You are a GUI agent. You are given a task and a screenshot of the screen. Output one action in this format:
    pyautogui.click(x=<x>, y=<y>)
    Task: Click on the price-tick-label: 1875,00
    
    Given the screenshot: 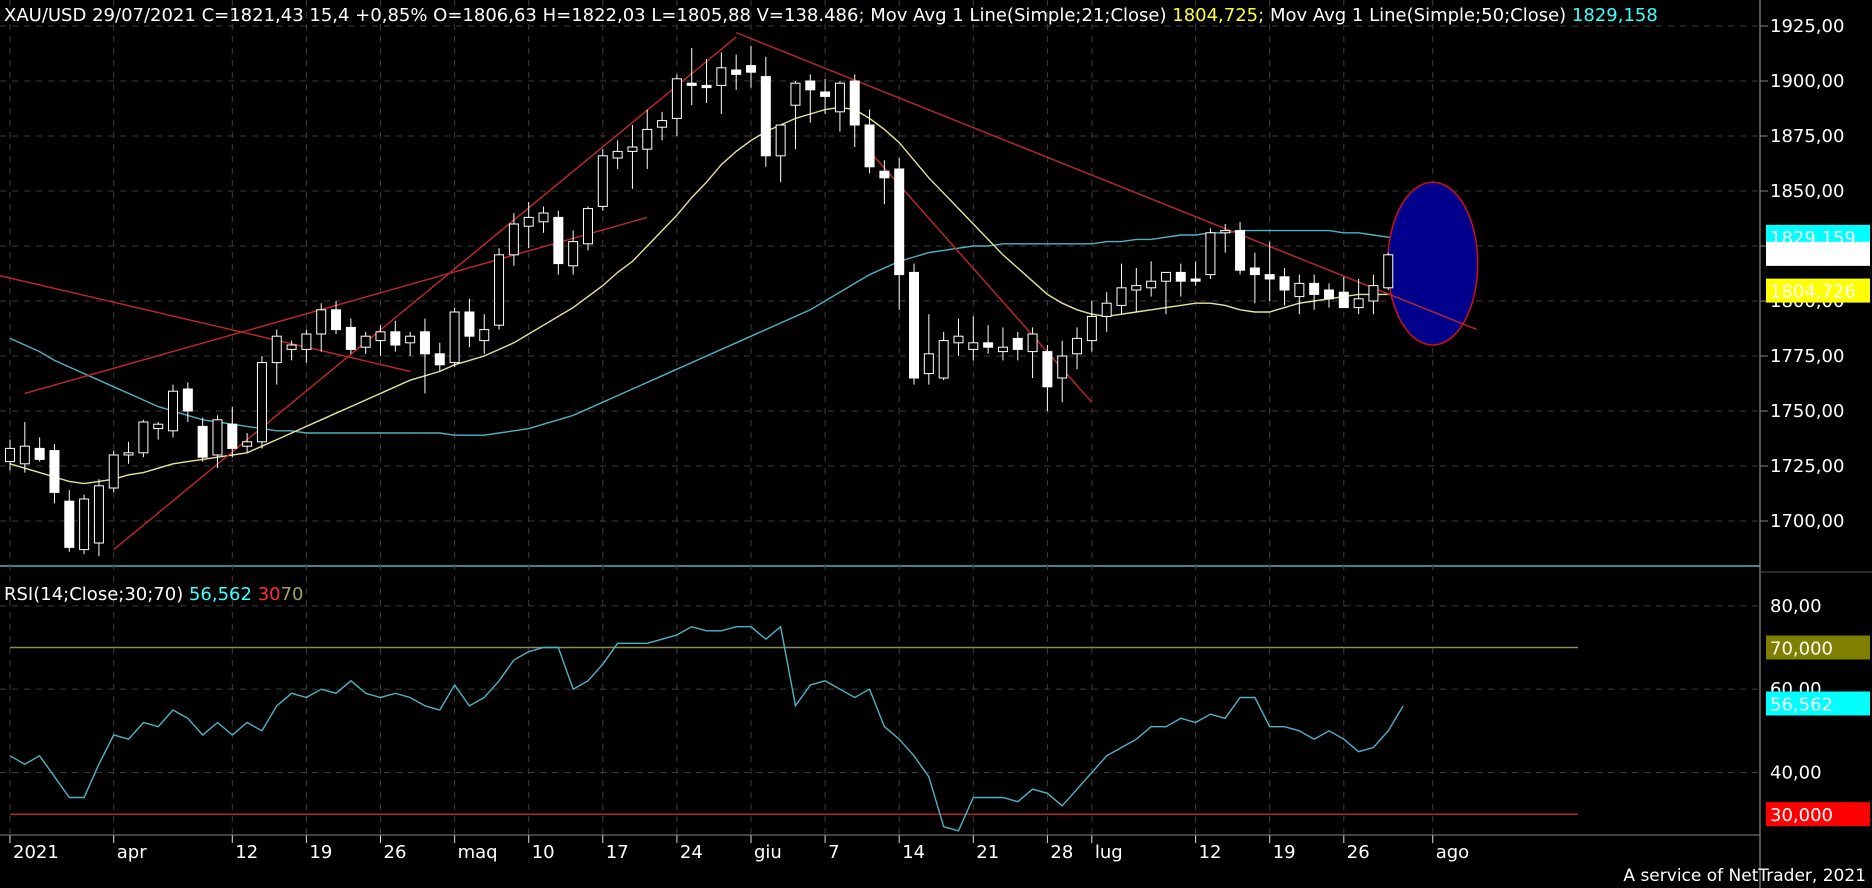 What is the action you would take?
    pyautogui.click(x=1807, y=136)
    